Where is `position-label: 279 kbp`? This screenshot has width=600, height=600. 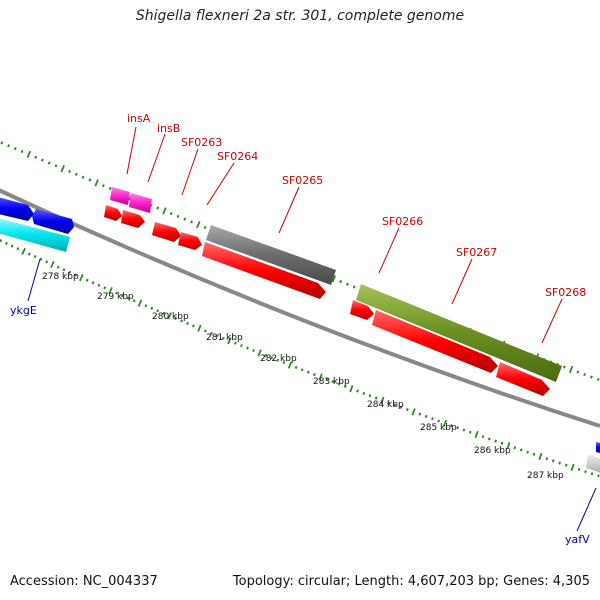
position-label: 279 kbp is located at coordinates (115, 297).